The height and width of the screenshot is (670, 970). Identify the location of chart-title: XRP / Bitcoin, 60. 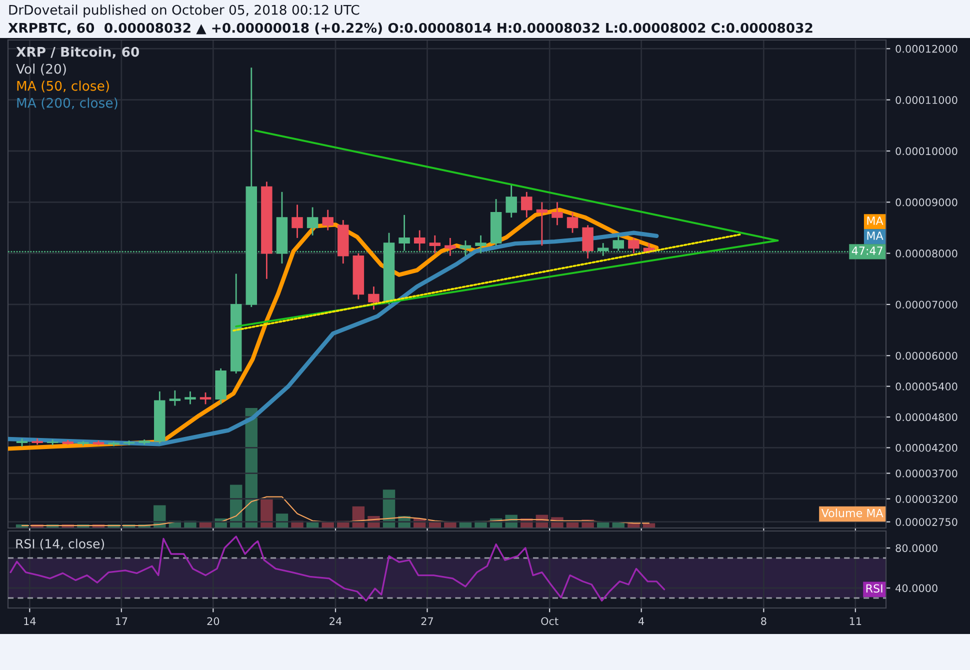
(78, 52).